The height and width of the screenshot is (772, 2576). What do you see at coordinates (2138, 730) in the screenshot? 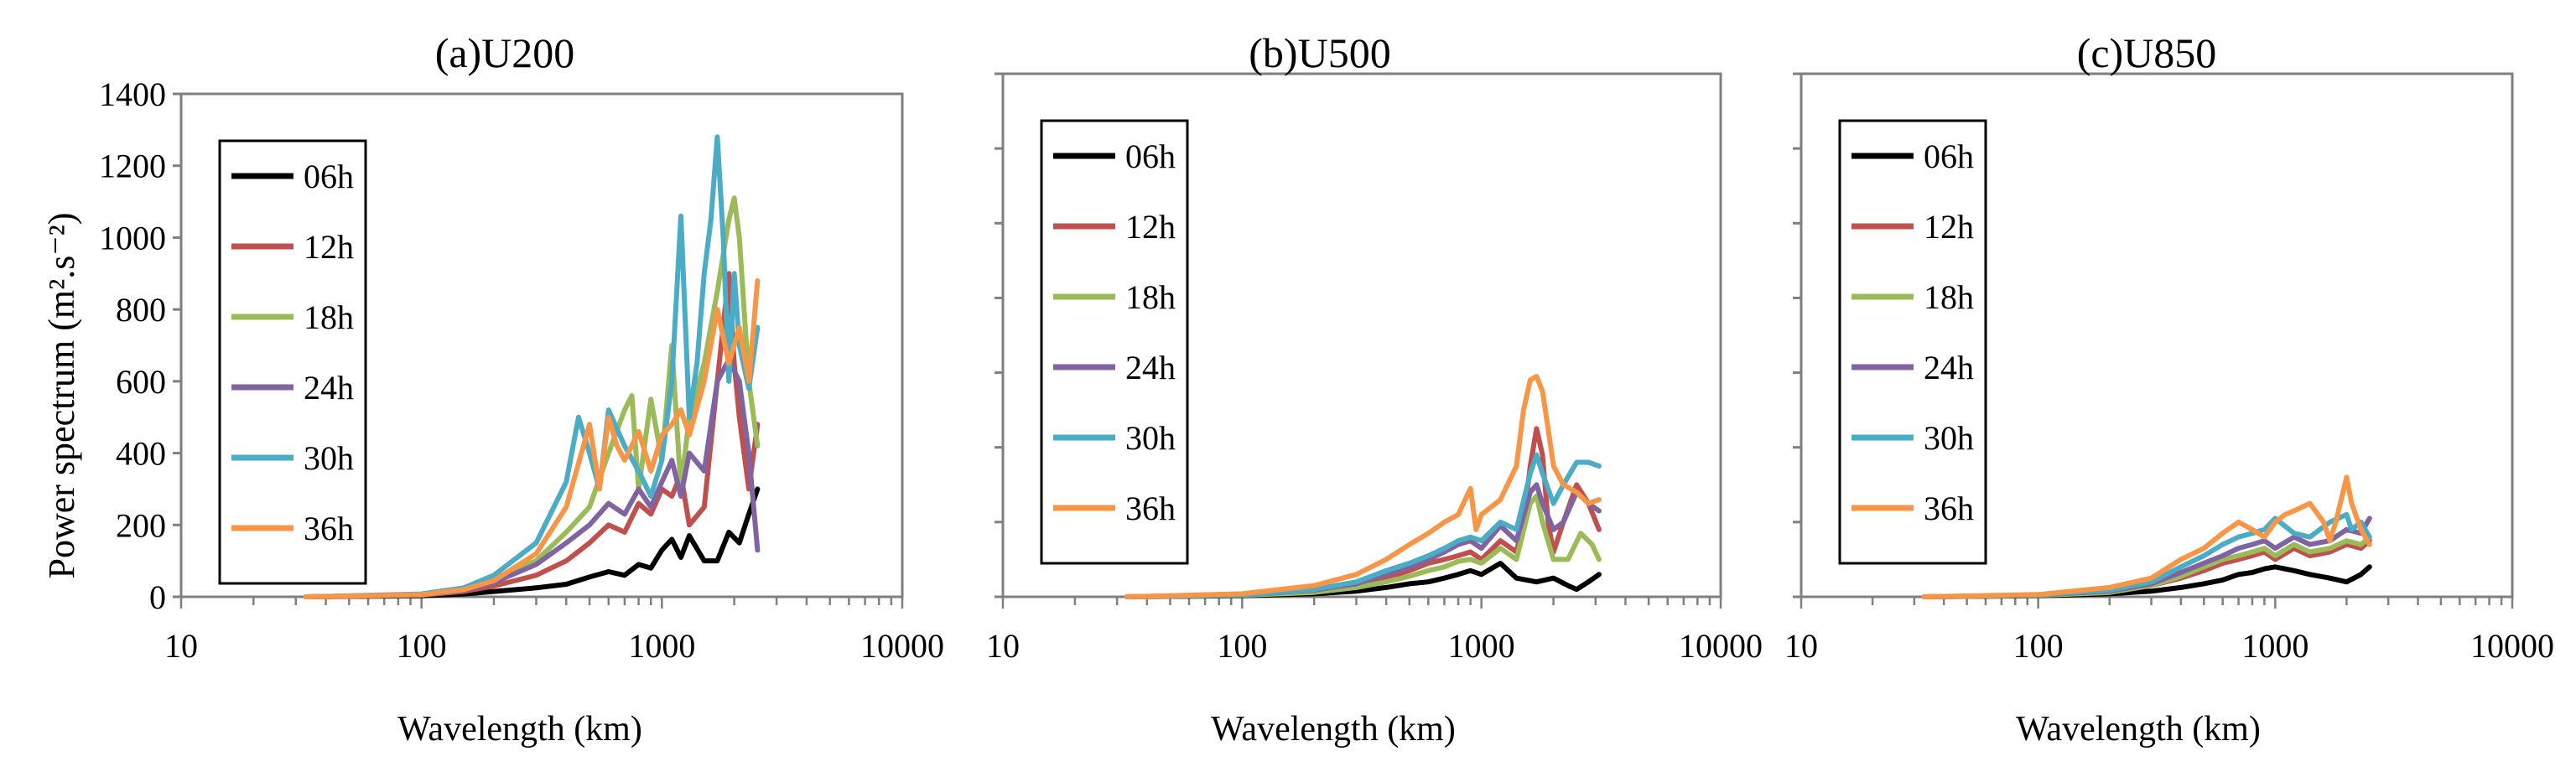
I see `panel-c-x-axis-label: Wavelength (km)` at bounding box center [2138, 730].